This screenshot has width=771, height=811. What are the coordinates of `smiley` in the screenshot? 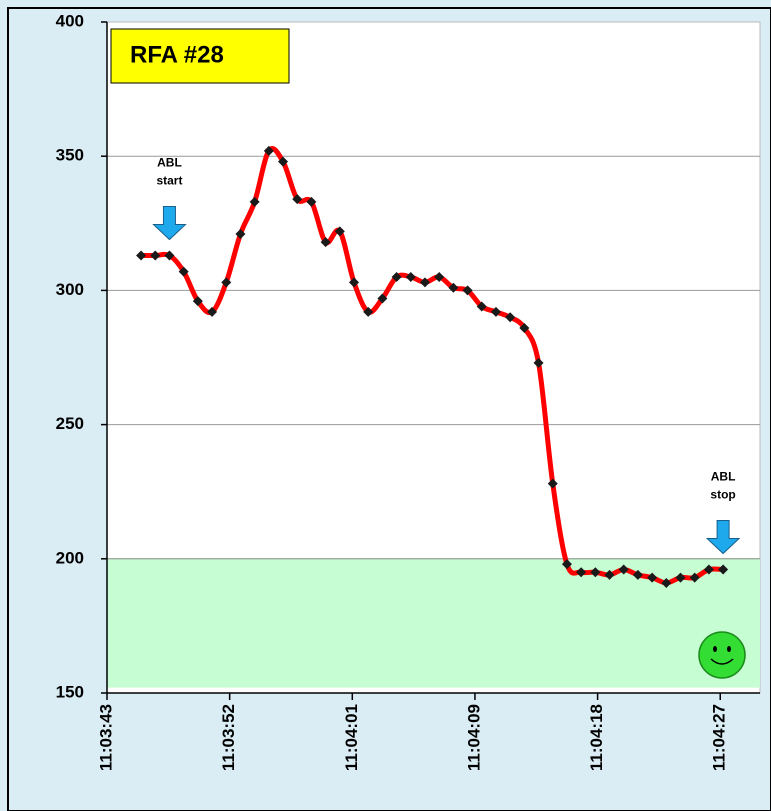 It's located at (722, 655).